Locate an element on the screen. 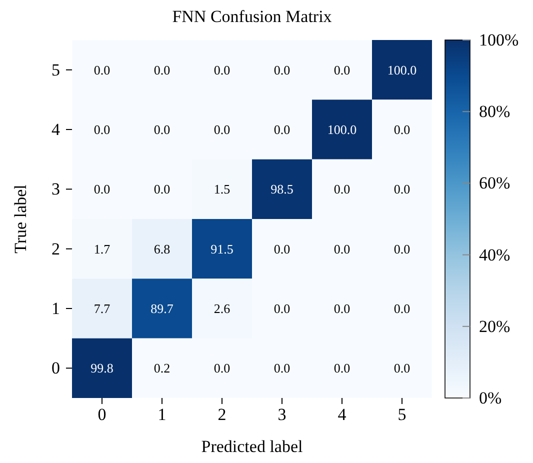 The image size is (533, 463). data-label: 89.7 is located at coordinates (162, 308).